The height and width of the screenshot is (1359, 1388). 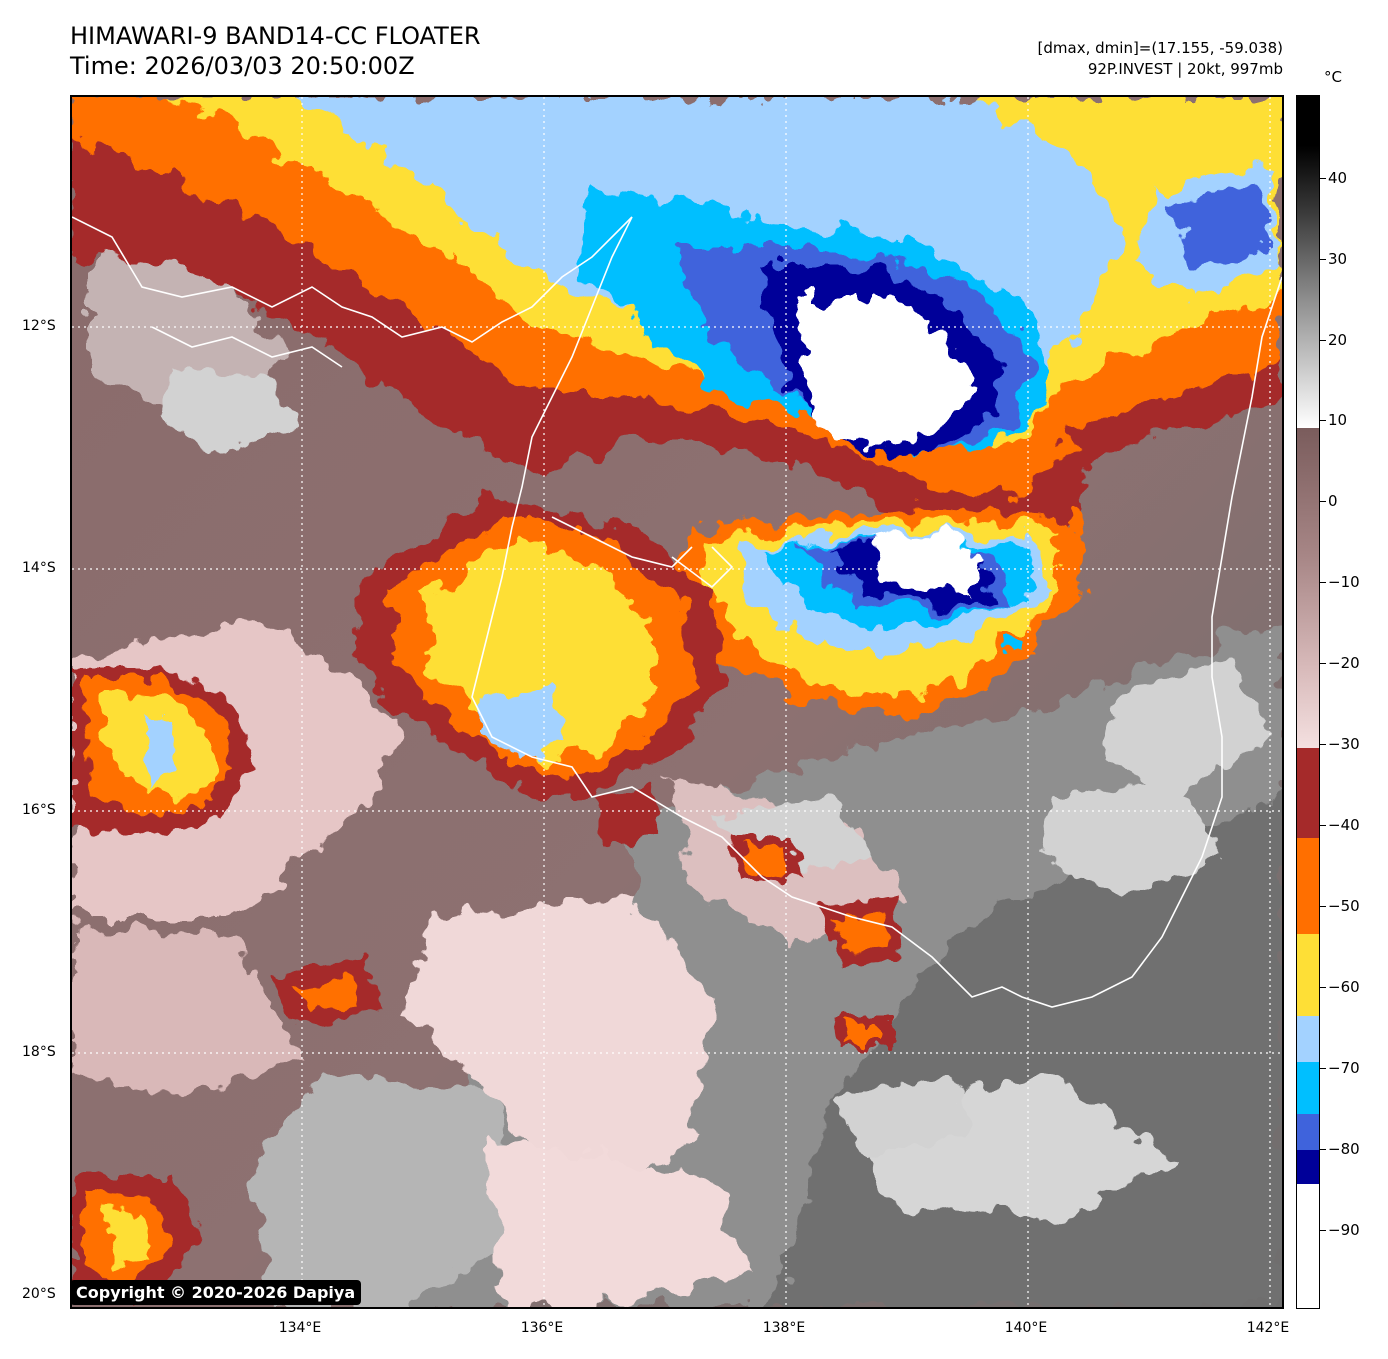 What do you see at coordinates (1308, 1088) in the screenshot?
I see `colorbar-deep-sky` at bounding box center [1308, 1088].